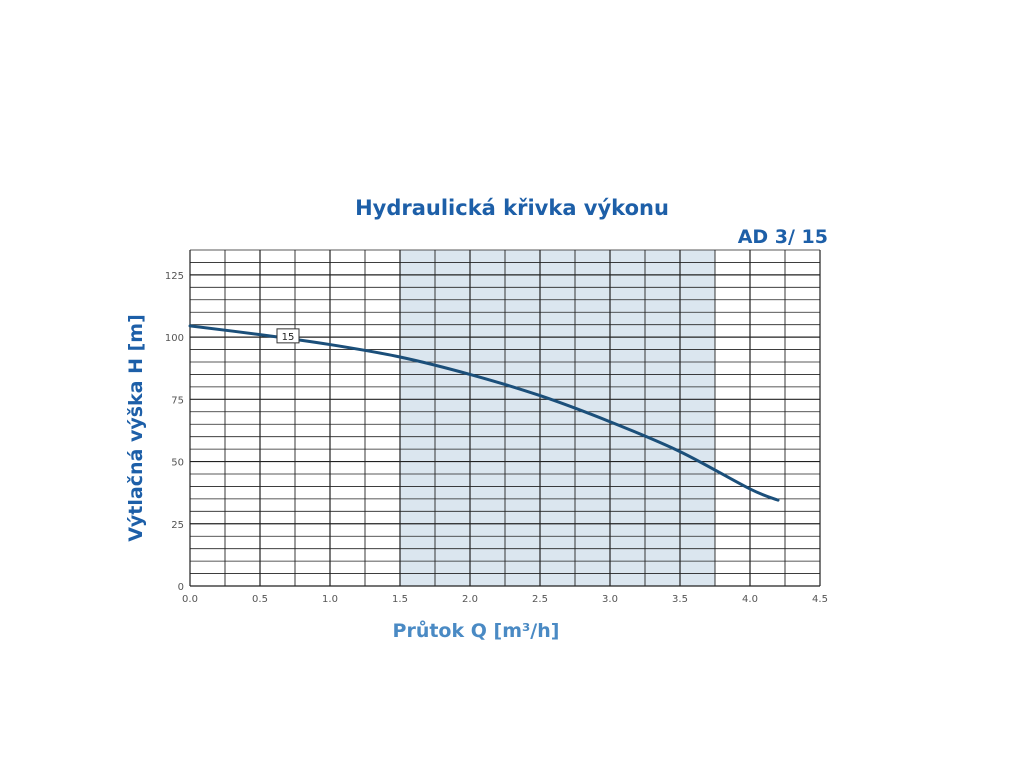  Describe the element at coordinates (177, 463) in the screenshot. I see `y-tick-label: 50` at that location.